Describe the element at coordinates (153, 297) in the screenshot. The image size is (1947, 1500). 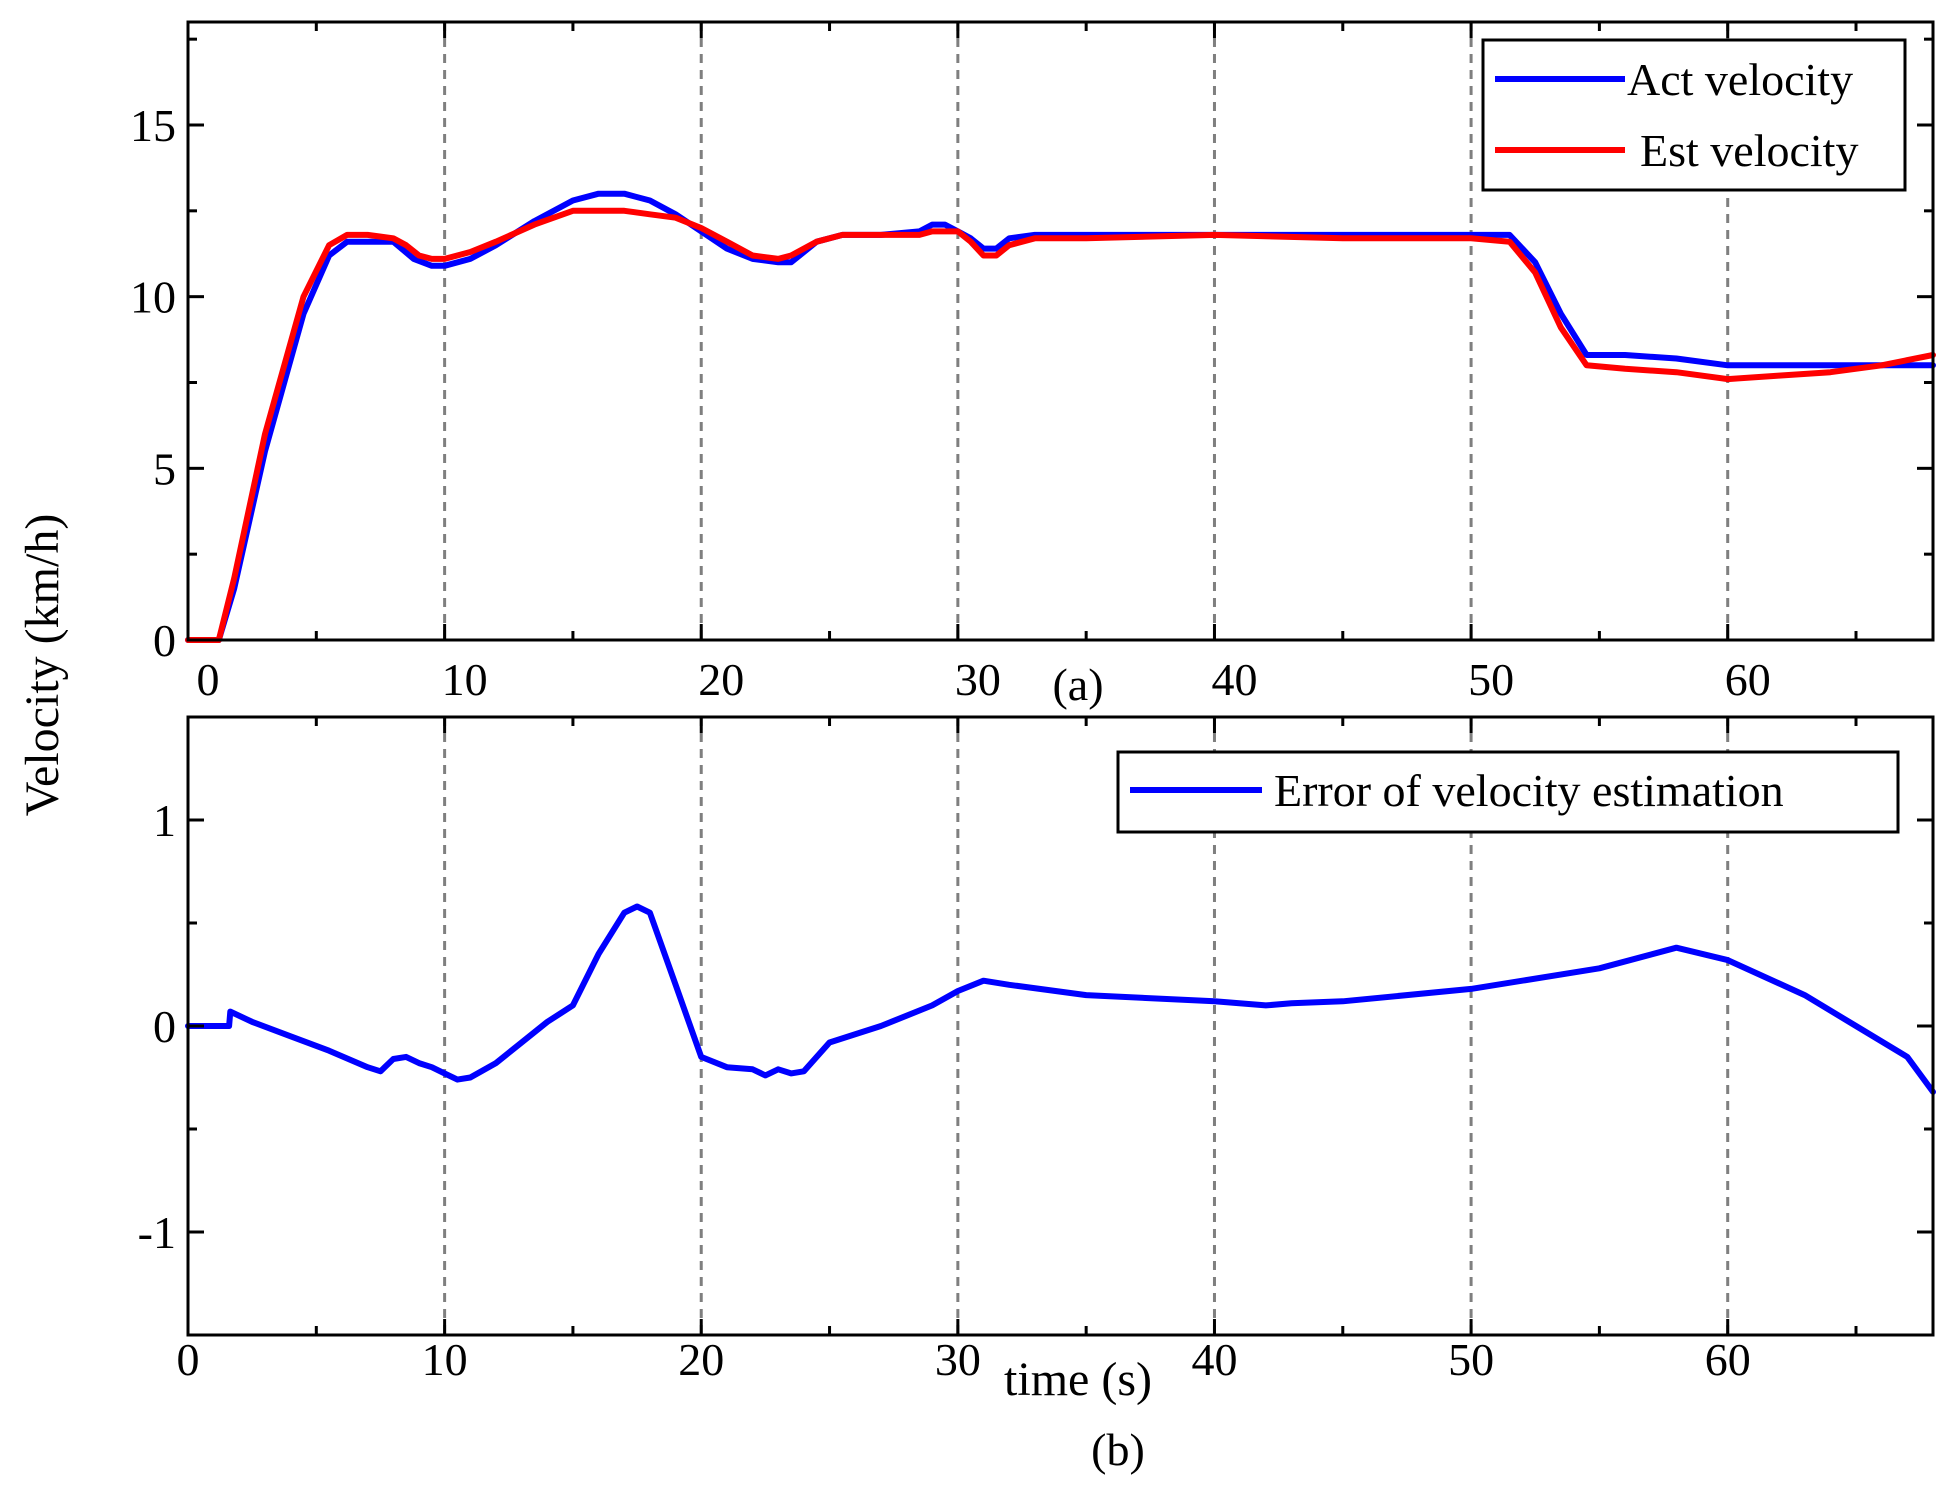
I see `y-tick-label-10: 10` at that location.